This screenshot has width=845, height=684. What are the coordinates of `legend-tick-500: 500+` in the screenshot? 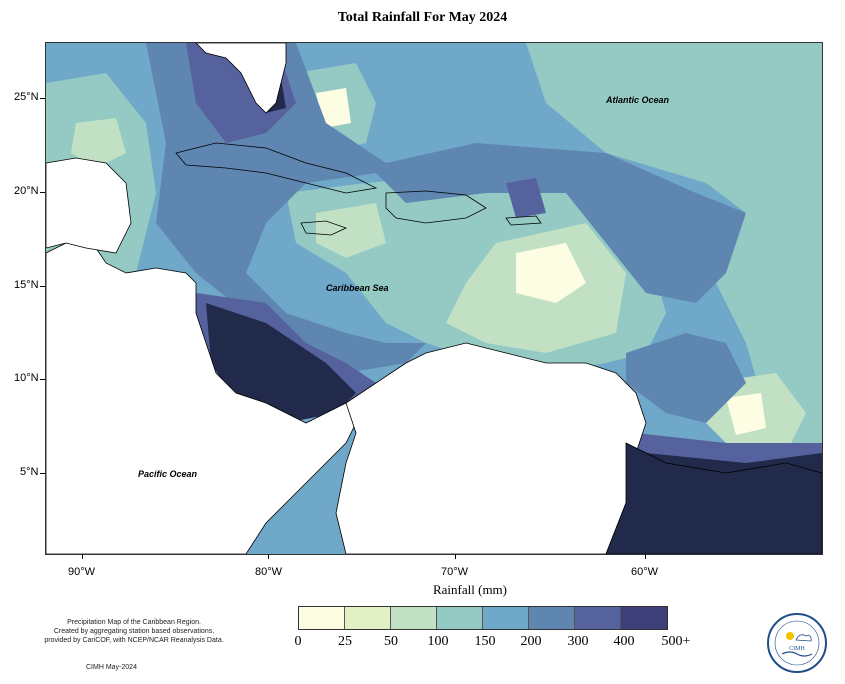 It's located at (676, 641).